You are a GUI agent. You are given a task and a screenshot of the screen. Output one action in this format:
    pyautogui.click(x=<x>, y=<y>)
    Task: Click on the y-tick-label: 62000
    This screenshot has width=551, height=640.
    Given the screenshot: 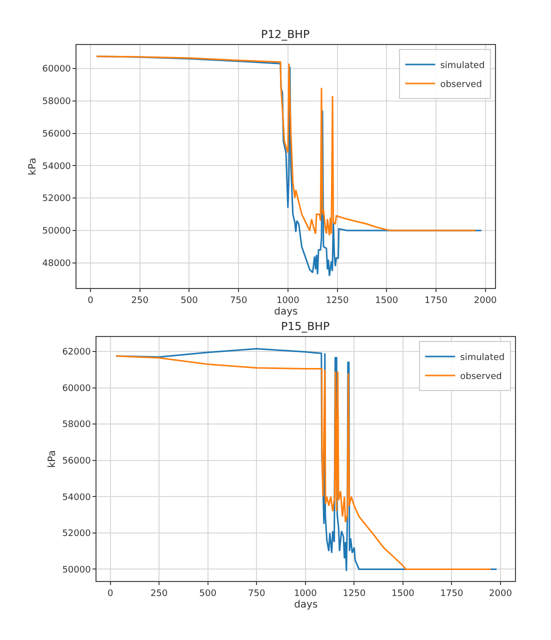 What is the action you would take?
    pyautogui.click(x=77, y=353)
    